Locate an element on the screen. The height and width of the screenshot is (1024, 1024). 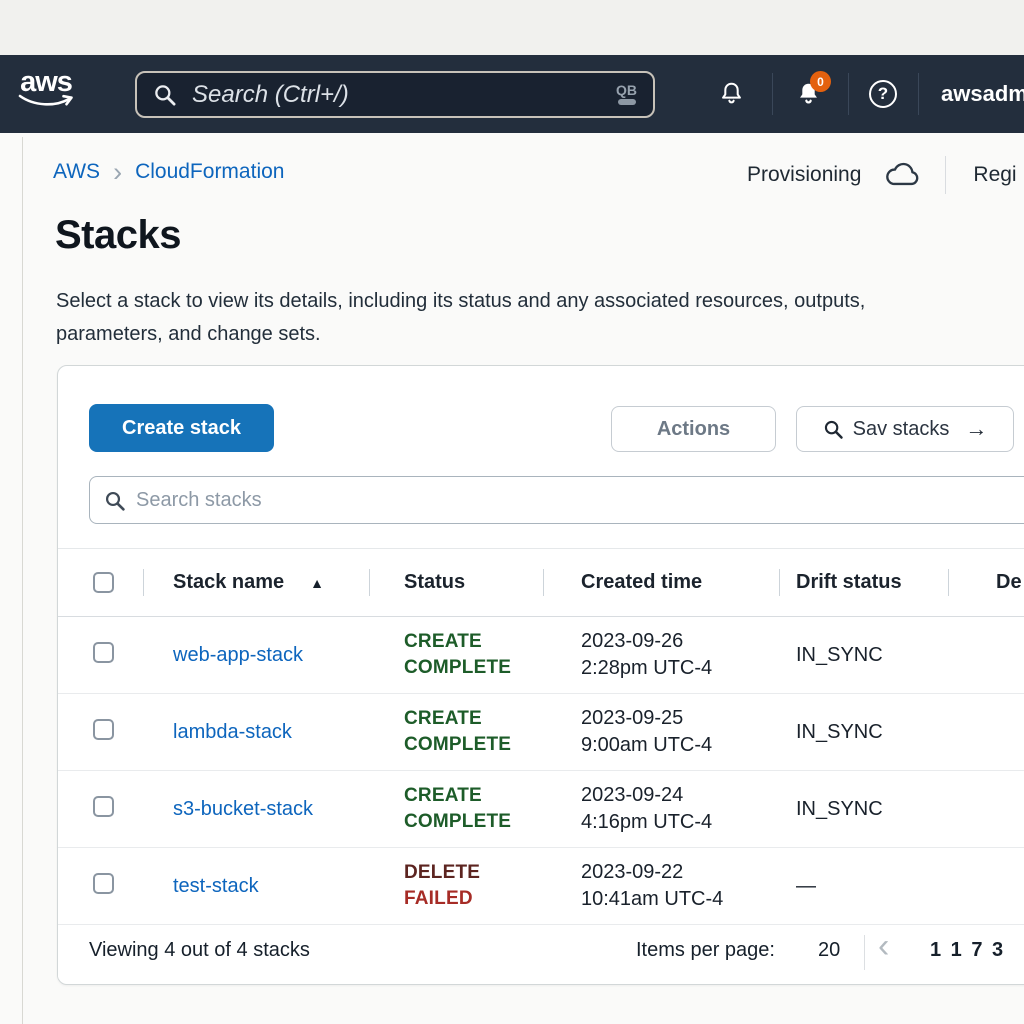
column-header-stack-name: Stack name ▲ is located at coordinates (256, 582).